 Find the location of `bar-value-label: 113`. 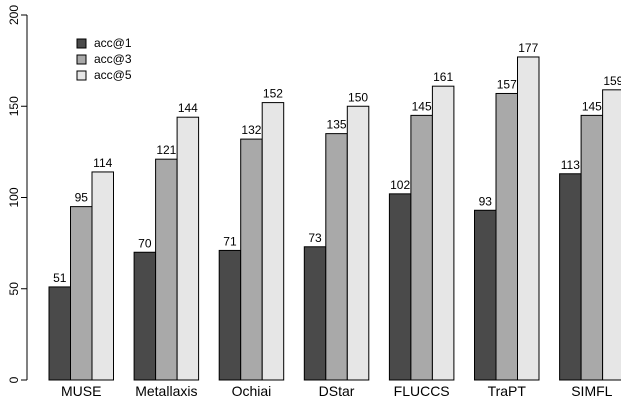

bar-value-label: 113 is located at coordinates (570, 165).